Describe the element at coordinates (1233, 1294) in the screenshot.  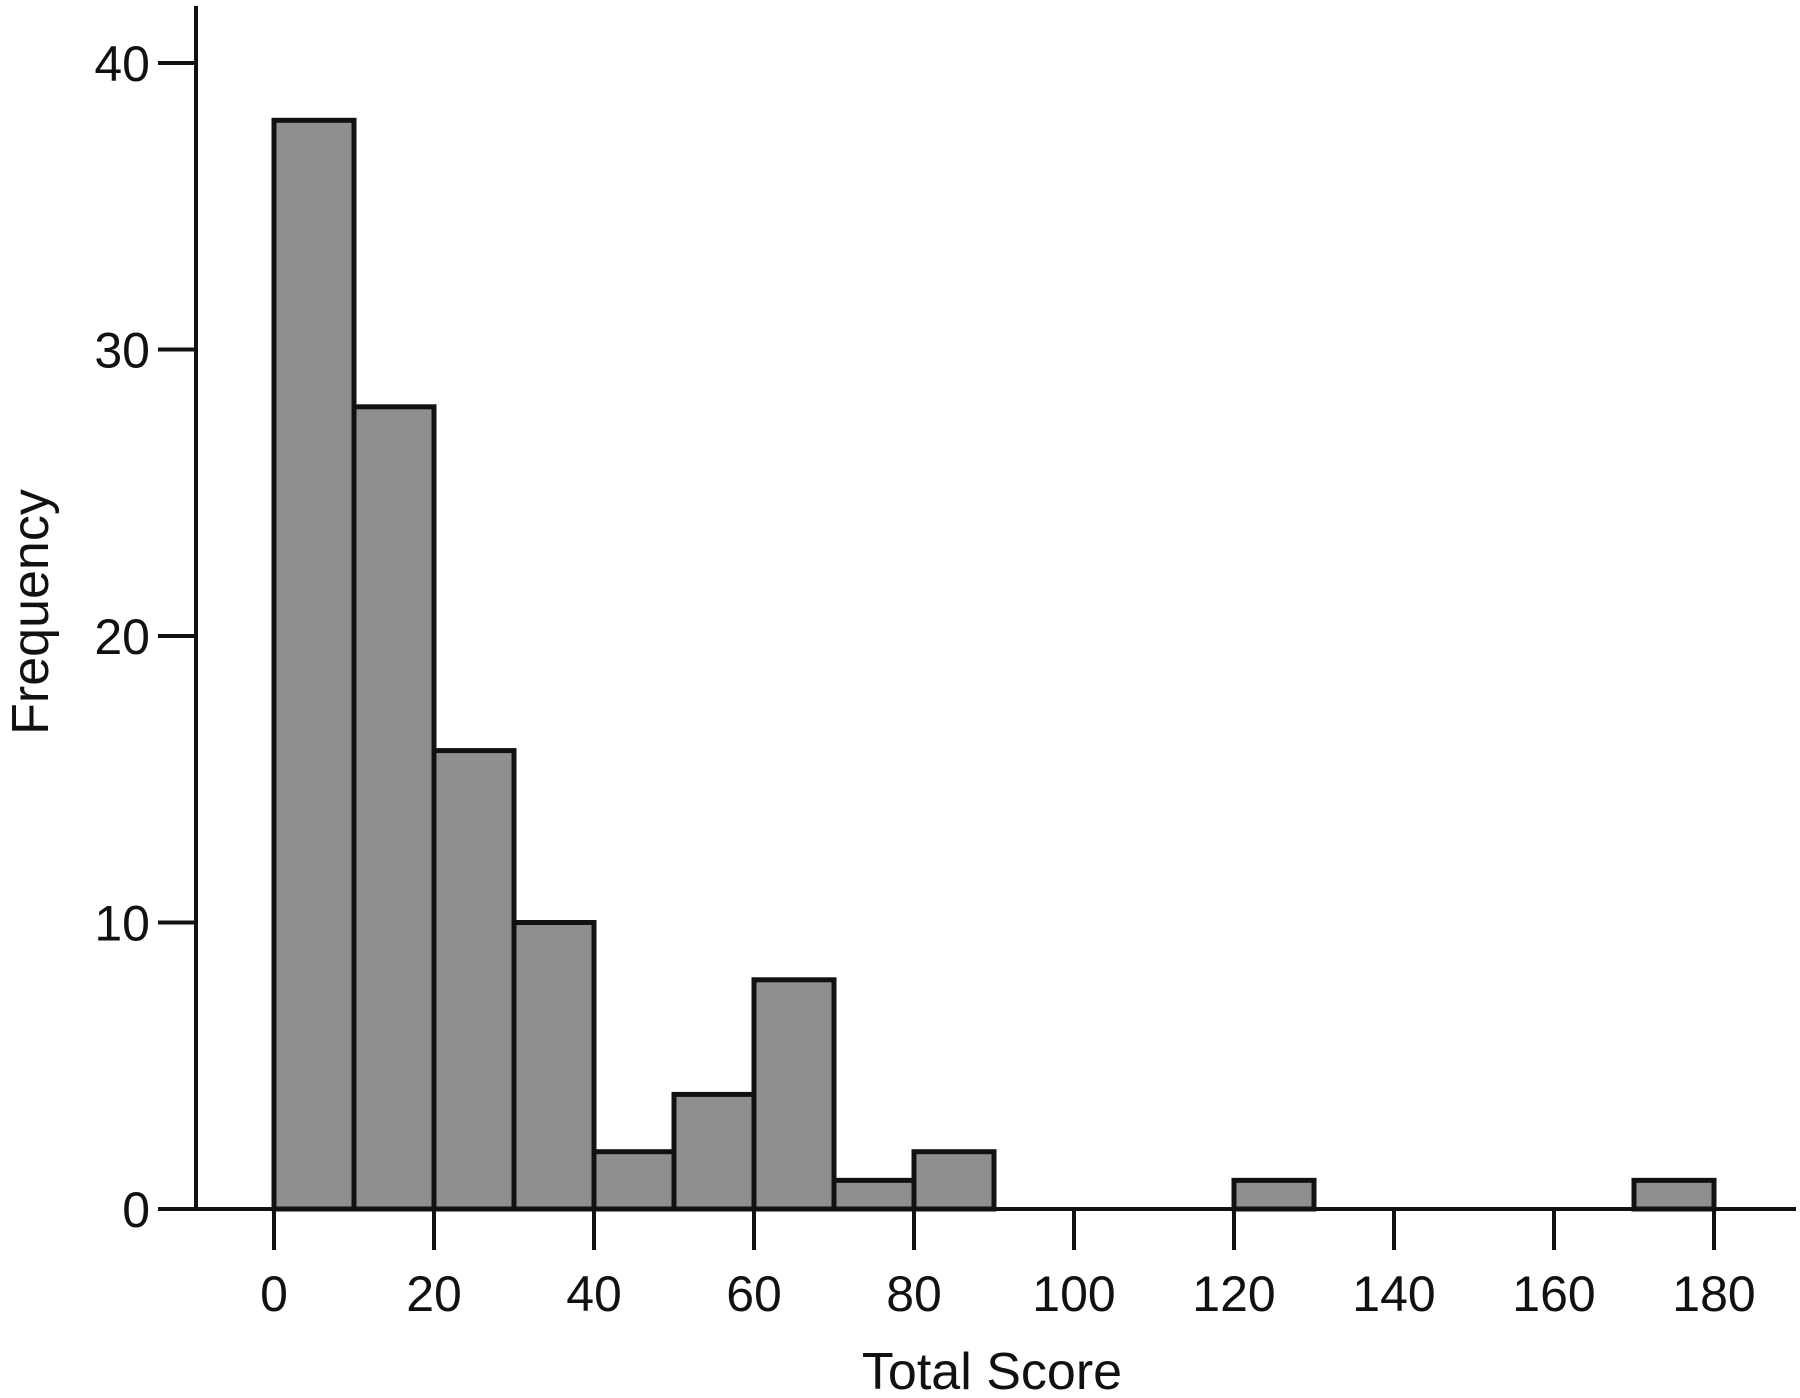
I see `x-tick-label-120: 120` at that location.